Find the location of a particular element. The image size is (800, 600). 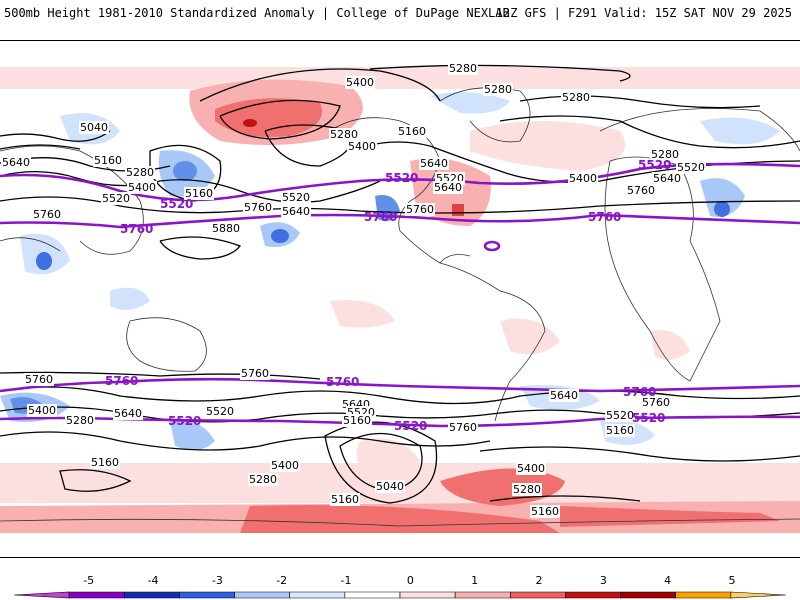

contour-5160-japan-low is located at coordinates (185, 173).